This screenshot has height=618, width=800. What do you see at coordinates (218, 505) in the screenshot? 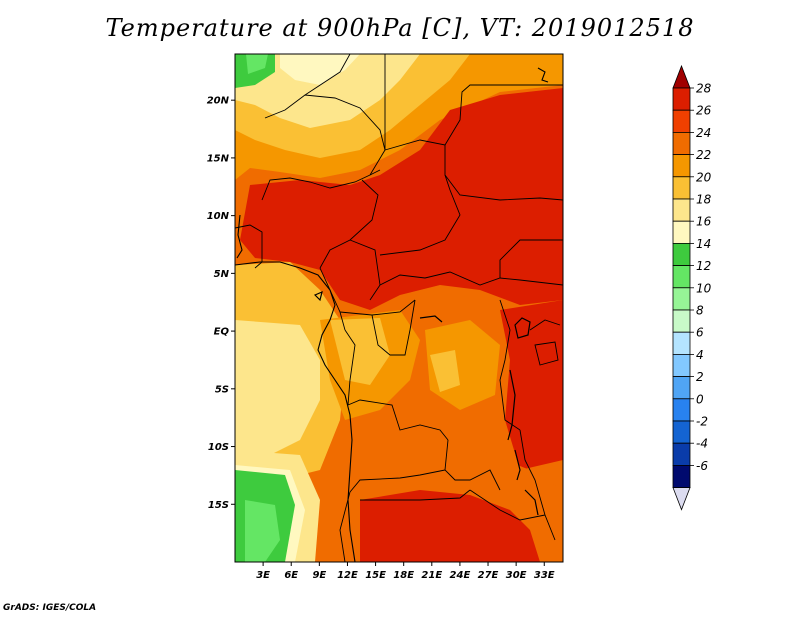
I see `lat-label: 15S` at bounding box center [218, 505].